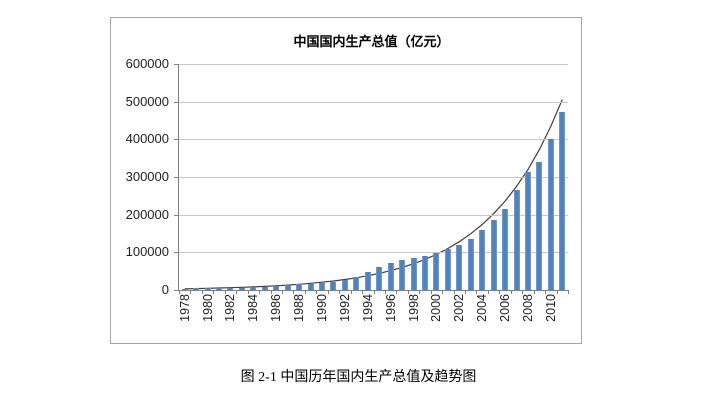 The image size is (717, 405). Describe the element at coordinates (356, 283) in the screenshot. I see `bar-1993` at that location.